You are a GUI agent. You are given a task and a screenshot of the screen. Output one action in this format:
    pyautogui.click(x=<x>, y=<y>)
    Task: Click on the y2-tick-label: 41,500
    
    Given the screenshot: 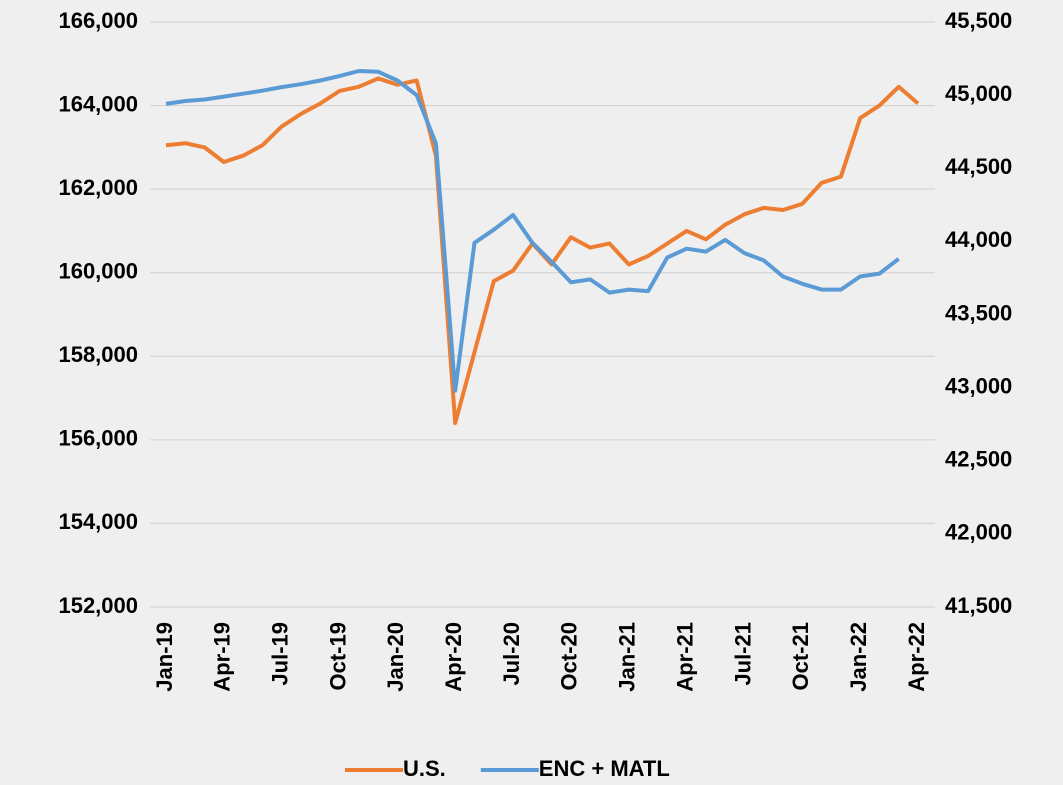 What is the action you would take?
    pyautogui.click(x=978, y=605)
    